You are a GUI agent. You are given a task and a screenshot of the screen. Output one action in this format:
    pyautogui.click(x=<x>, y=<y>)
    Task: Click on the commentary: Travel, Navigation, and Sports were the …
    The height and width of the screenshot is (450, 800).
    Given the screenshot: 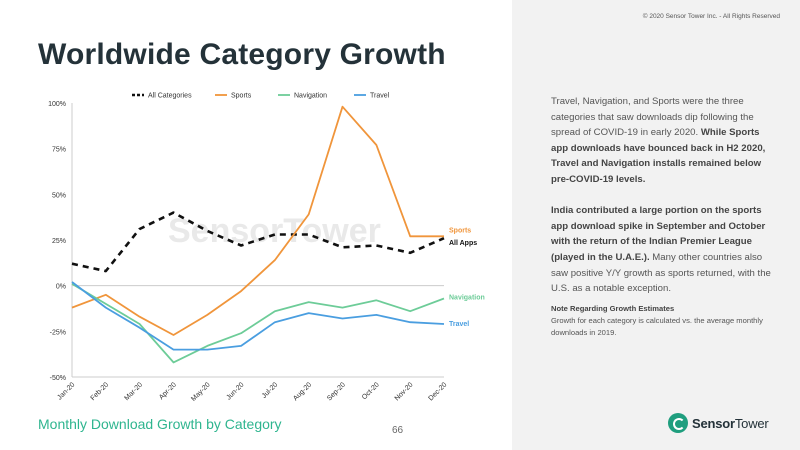 What is the action you would take?
    pyautogui.click(x=662, y=203)
    